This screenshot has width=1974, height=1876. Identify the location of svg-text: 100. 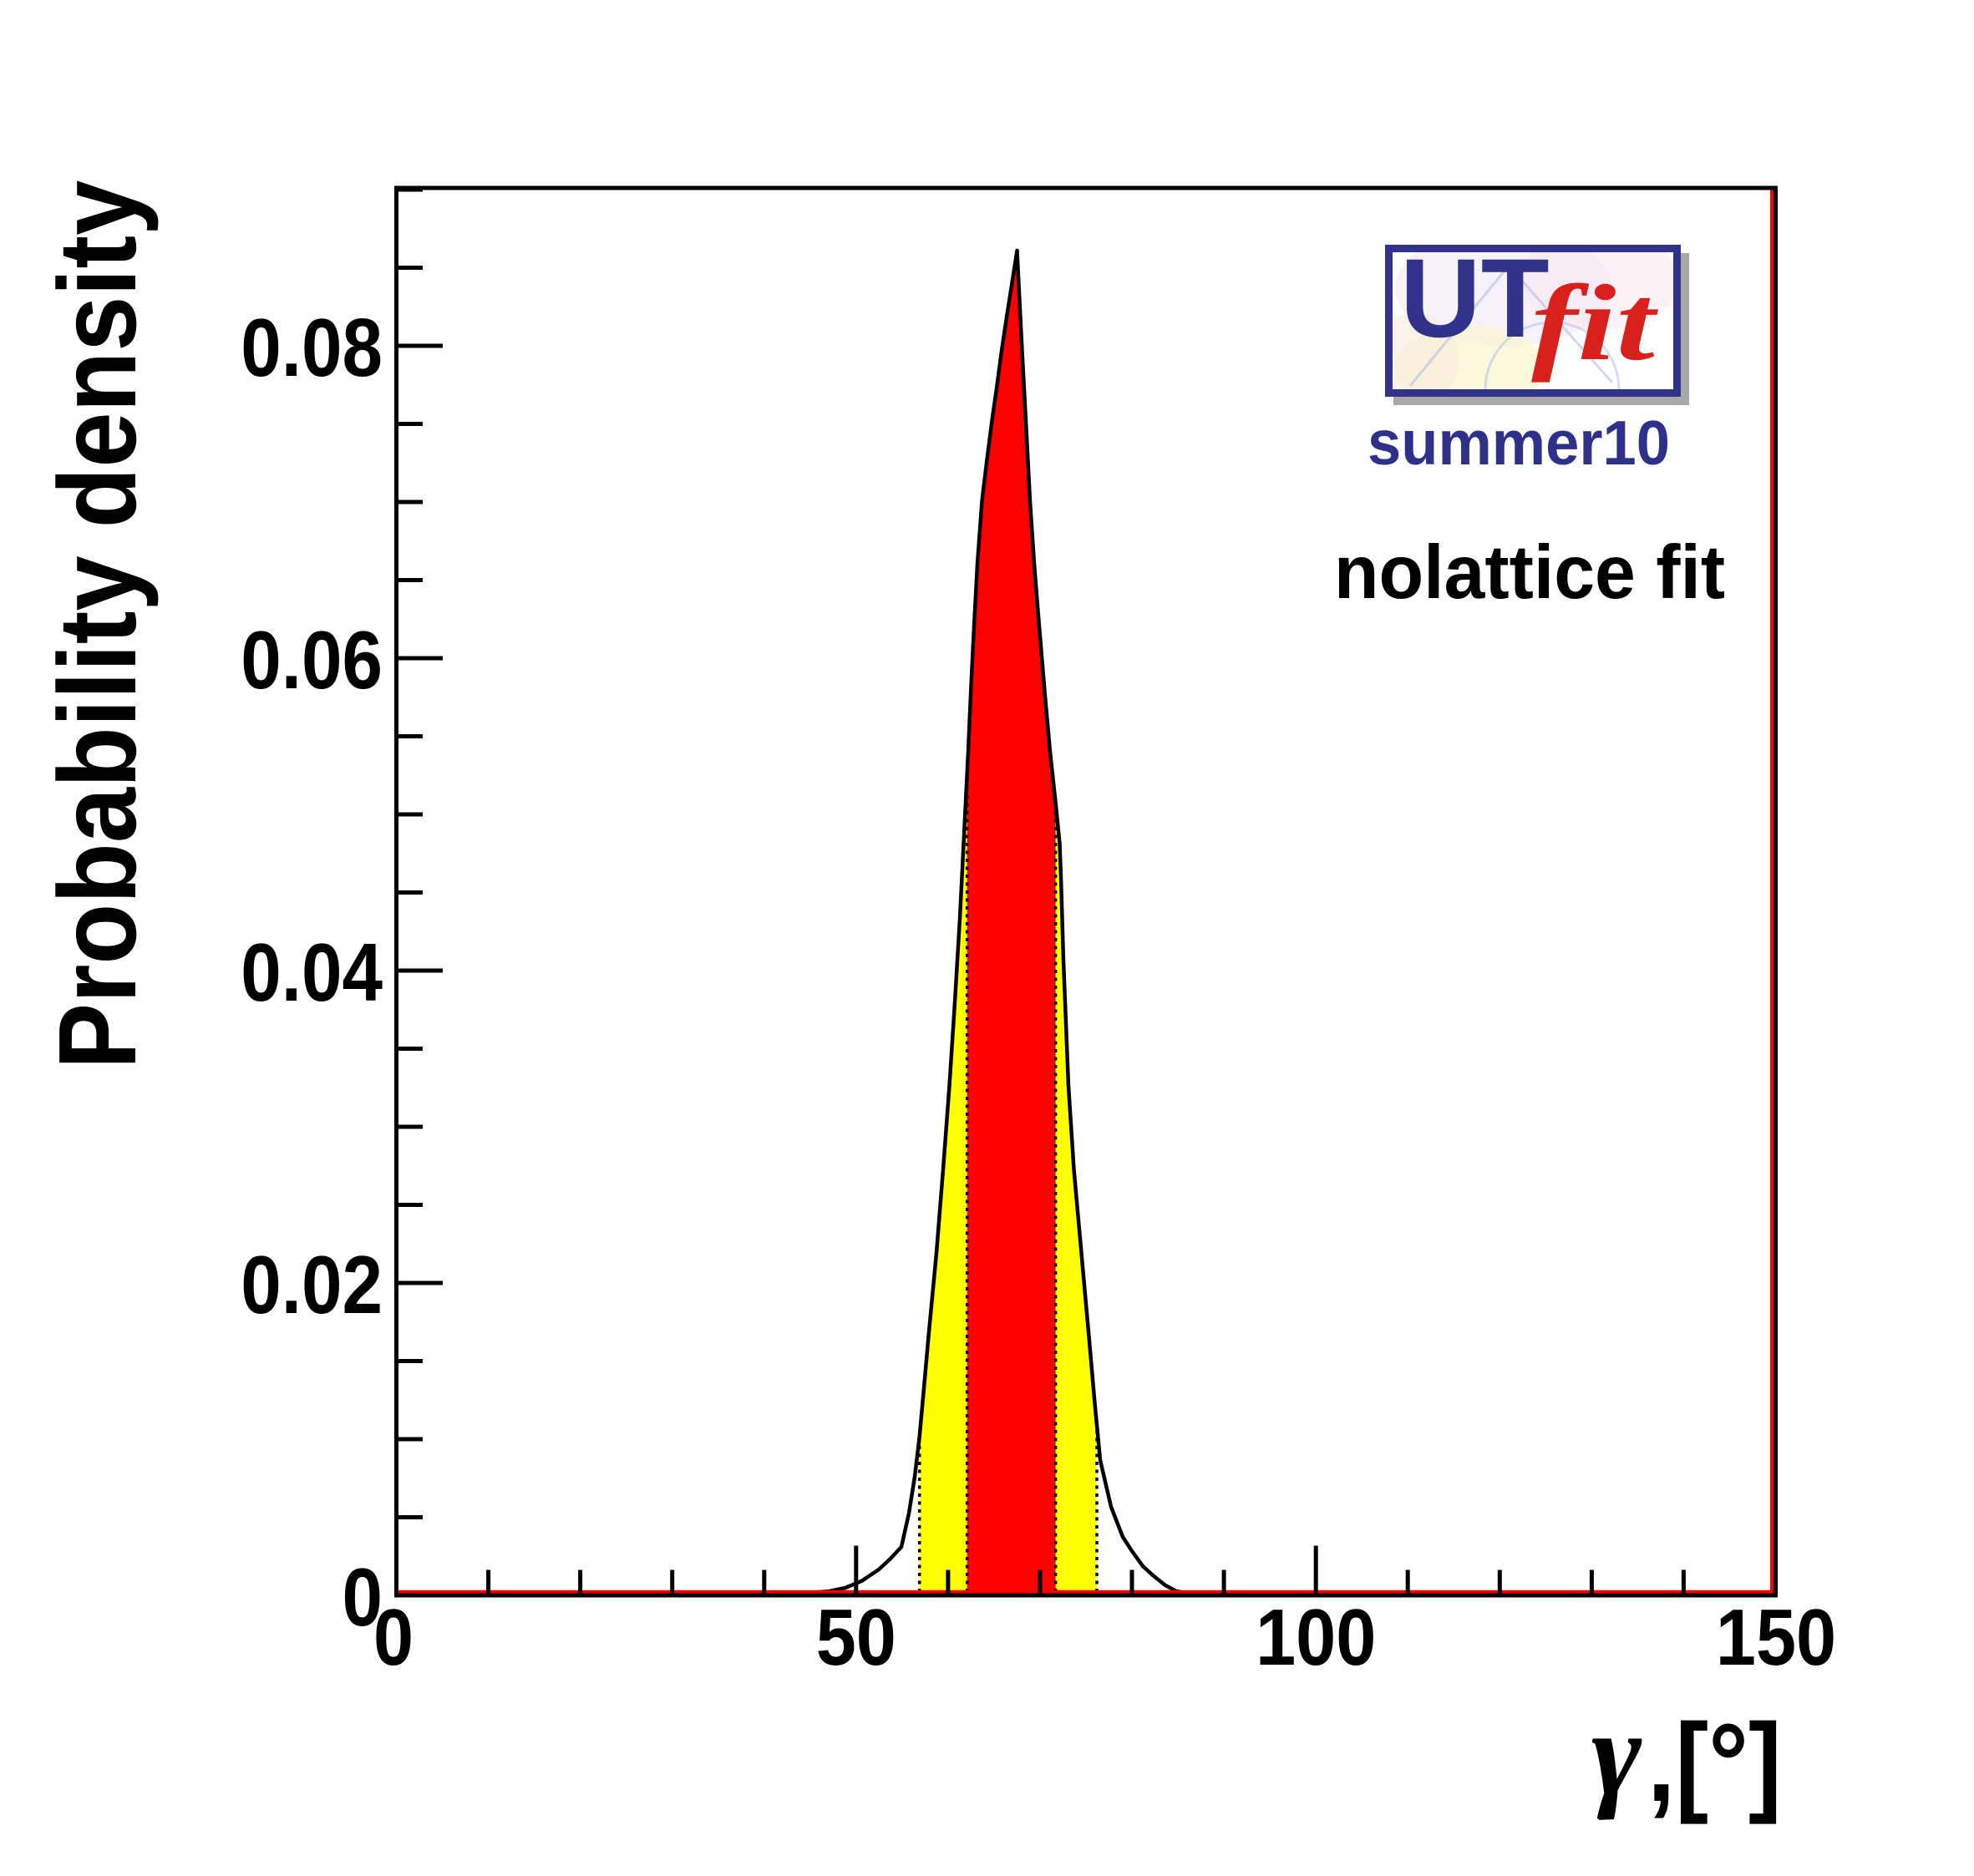
(1316, 1637).